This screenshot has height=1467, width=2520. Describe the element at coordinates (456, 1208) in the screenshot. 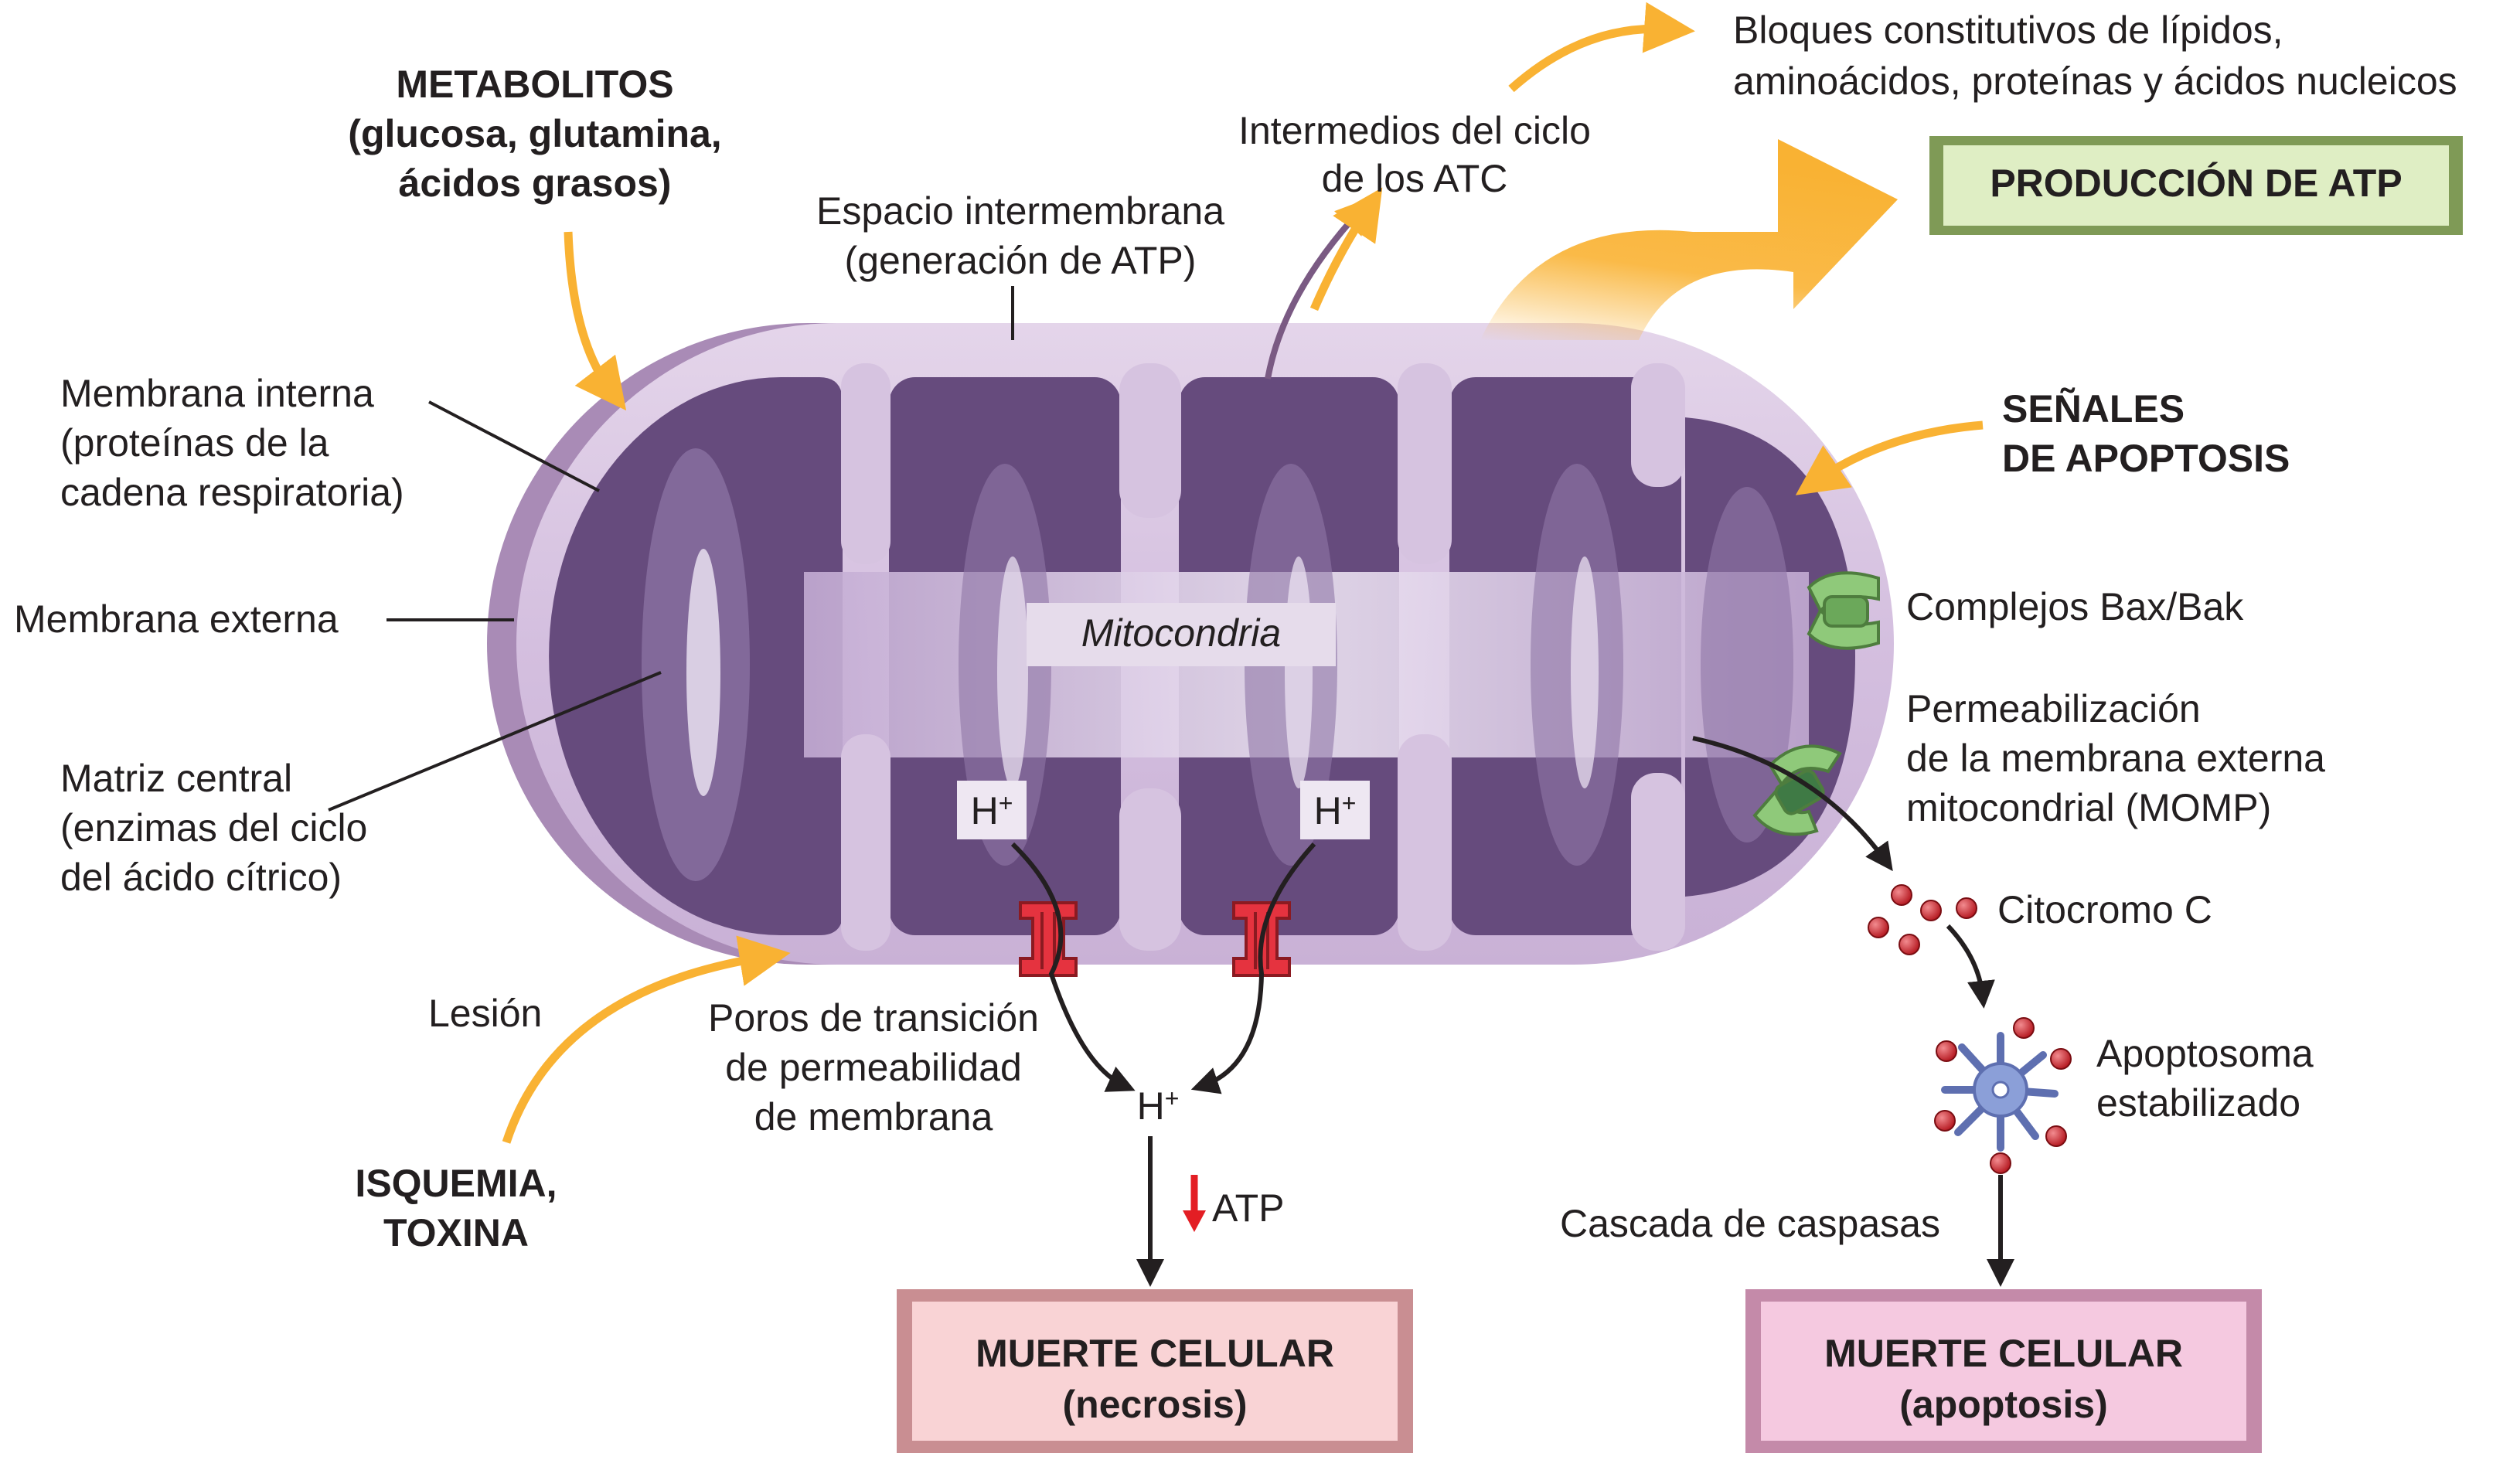

I see `ischemia-toxin-label: ISQUEMIA, TOXINA` at that location.